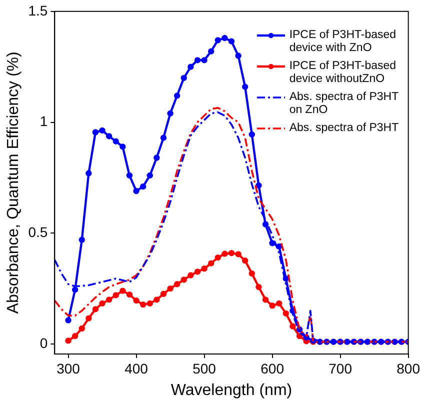  I want to click on legend-label: IPCE of P3HT-based device withoutZnO, so click(343, 73).